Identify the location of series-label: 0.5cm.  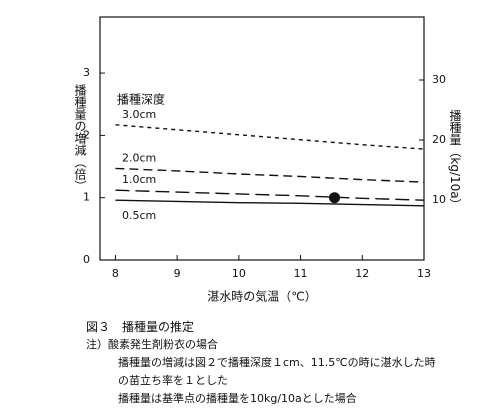
(139, 215).